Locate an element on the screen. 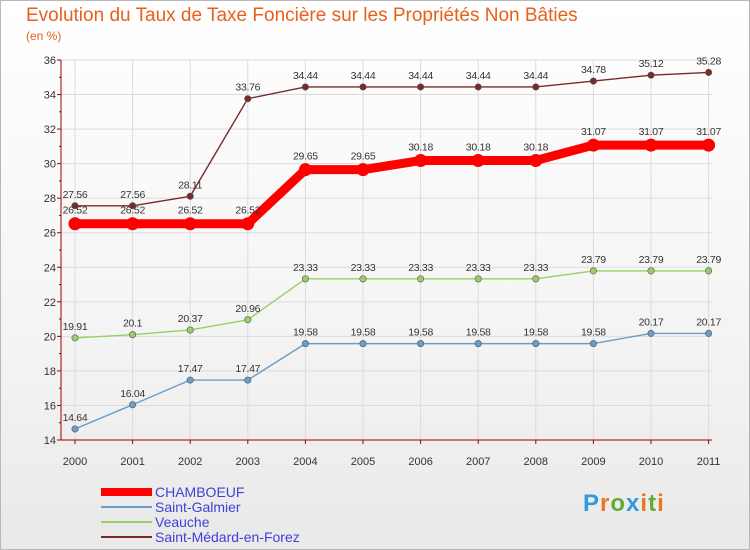 This screenshot has height=550, width=750. data-label: 19.91 is located at coordinates (75, 327).